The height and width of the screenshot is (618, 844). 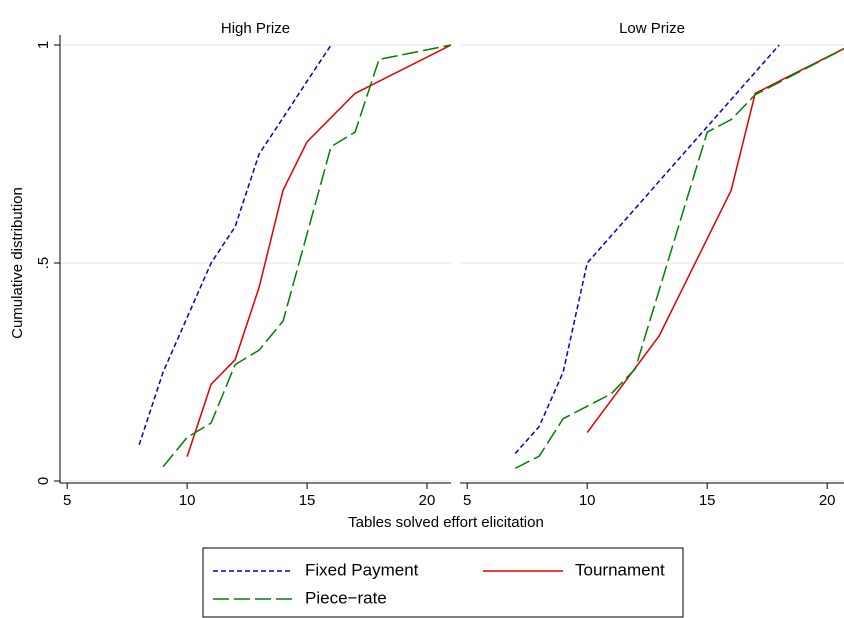 What do you see at coordinates (43, 45) in the screenshot?
I see `y-tick-label: 1` at bounding box center [43, 45].